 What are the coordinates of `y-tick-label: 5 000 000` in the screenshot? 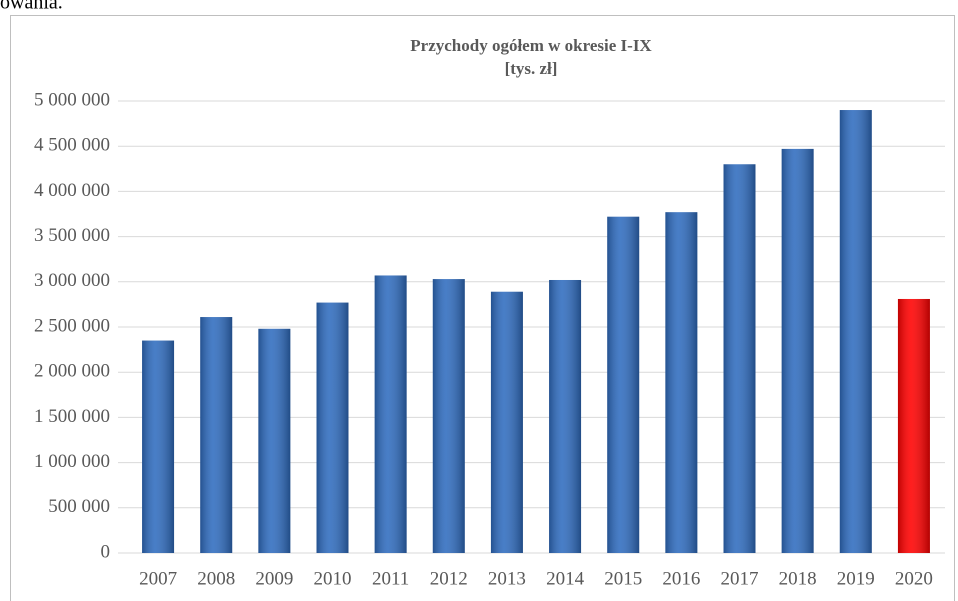 It's located at (72, 99).